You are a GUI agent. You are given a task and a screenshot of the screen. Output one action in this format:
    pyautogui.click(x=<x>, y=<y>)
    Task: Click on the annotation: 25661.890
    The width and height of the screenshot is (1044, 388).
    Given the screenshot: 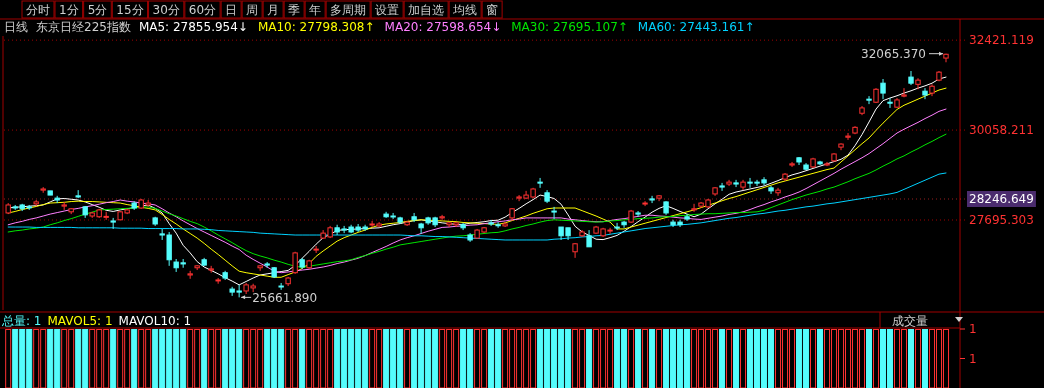 What is the action you would take?
    pyautogui.click(x=285, y=298)
    